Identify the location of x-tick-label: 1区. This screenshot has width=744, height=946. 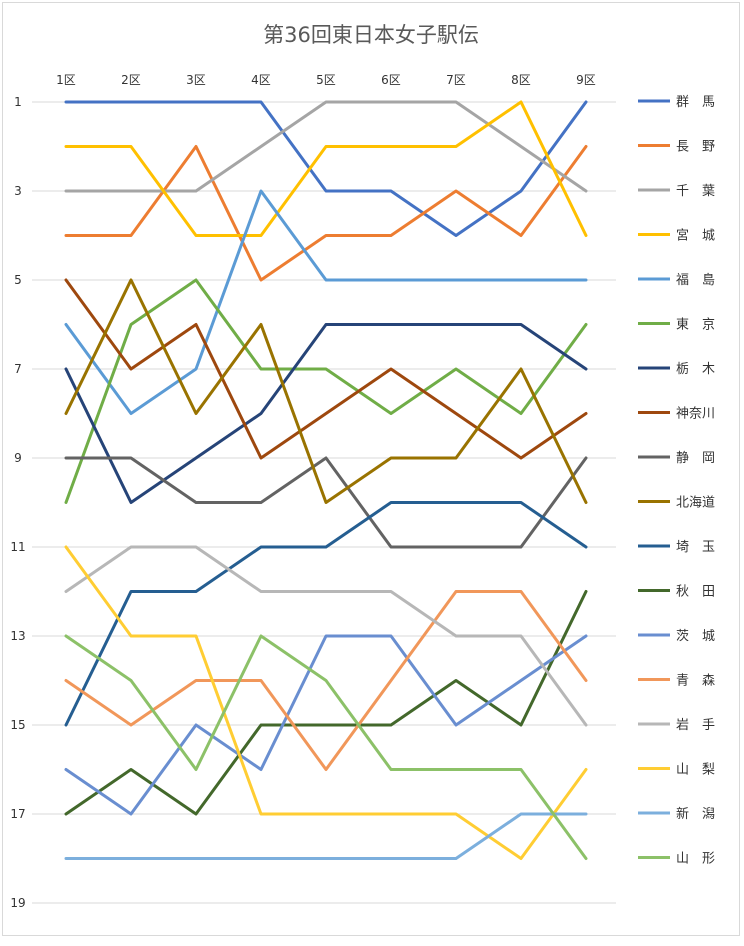
(66, 80).